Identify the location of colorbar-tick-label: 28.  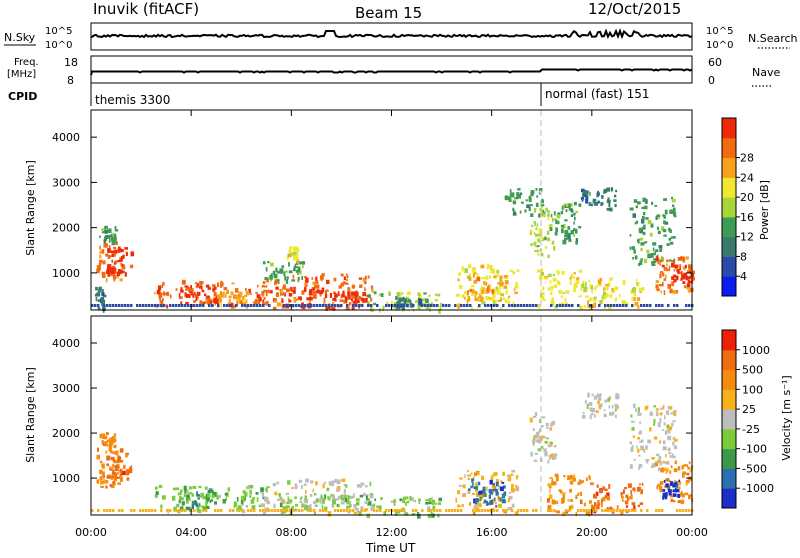
(747, 158).